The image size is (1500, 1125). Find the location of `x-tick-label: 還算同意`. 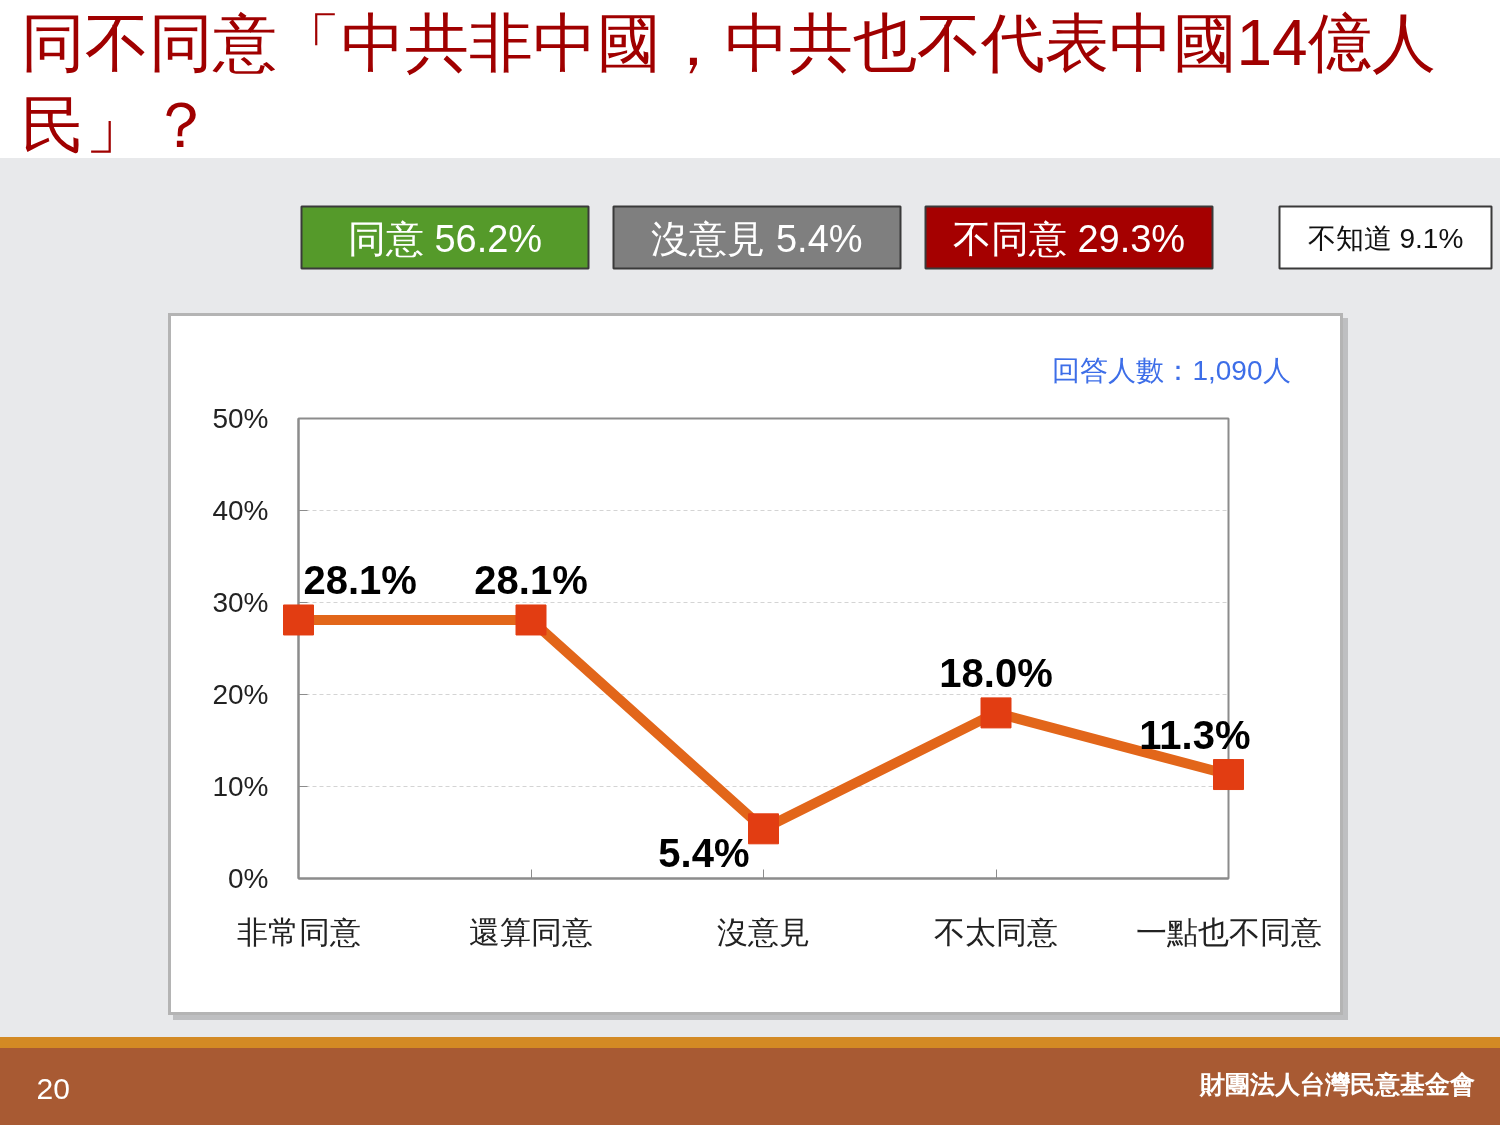

x-tick-label: 還算同意 is located at coordinates (531, 932).